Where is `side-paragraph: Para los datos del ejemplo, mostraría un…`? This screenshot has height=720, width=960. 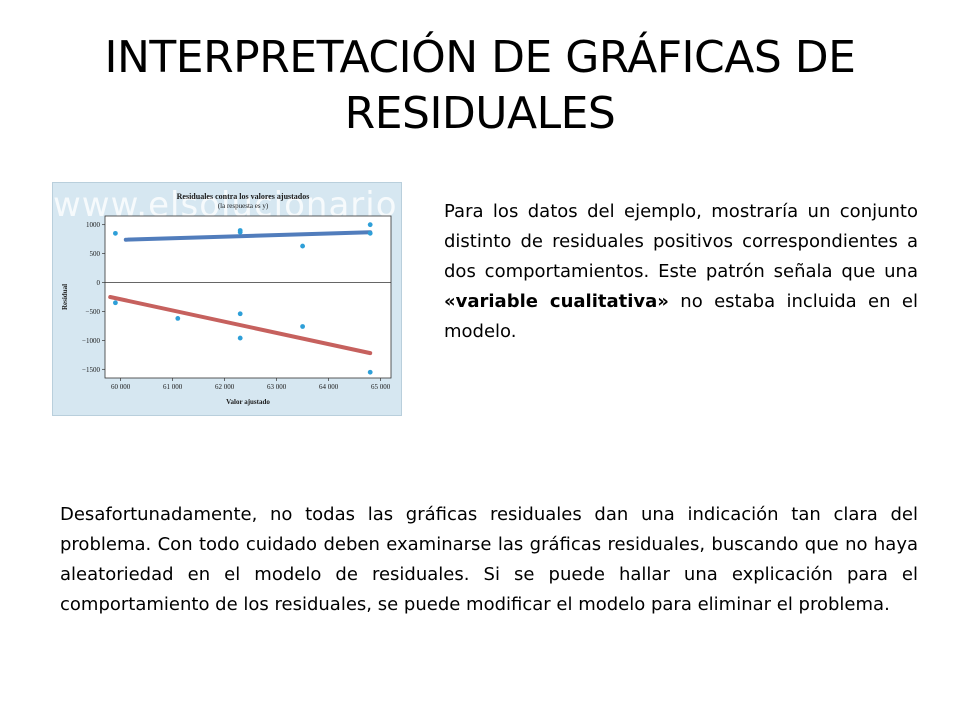
side-paragraph: Para los datos del ejemplo, mostraría un… is located at coordinates (681, 272).